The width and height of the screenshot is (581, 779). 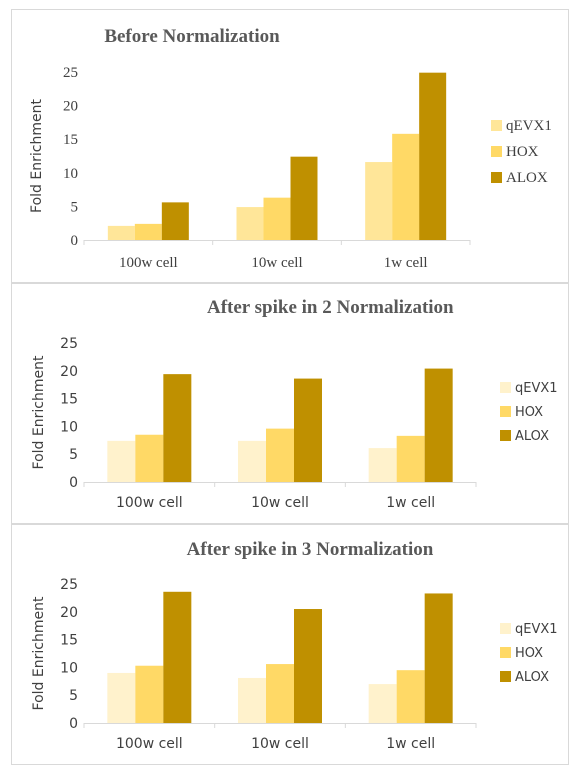 I want to click on chart-title: Before Normalization, so click(x=192, y=36).